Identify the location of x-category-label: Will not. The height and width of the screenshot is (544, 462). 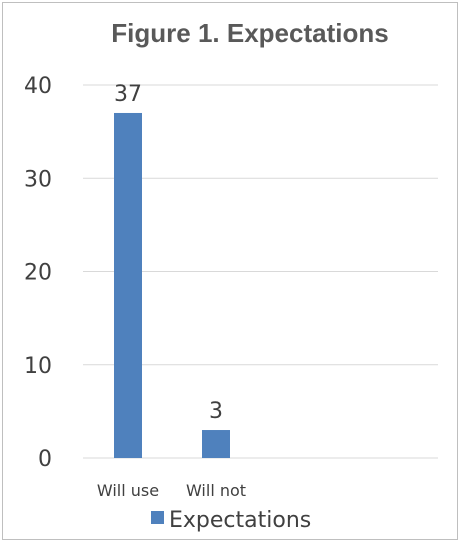
(216, 490).